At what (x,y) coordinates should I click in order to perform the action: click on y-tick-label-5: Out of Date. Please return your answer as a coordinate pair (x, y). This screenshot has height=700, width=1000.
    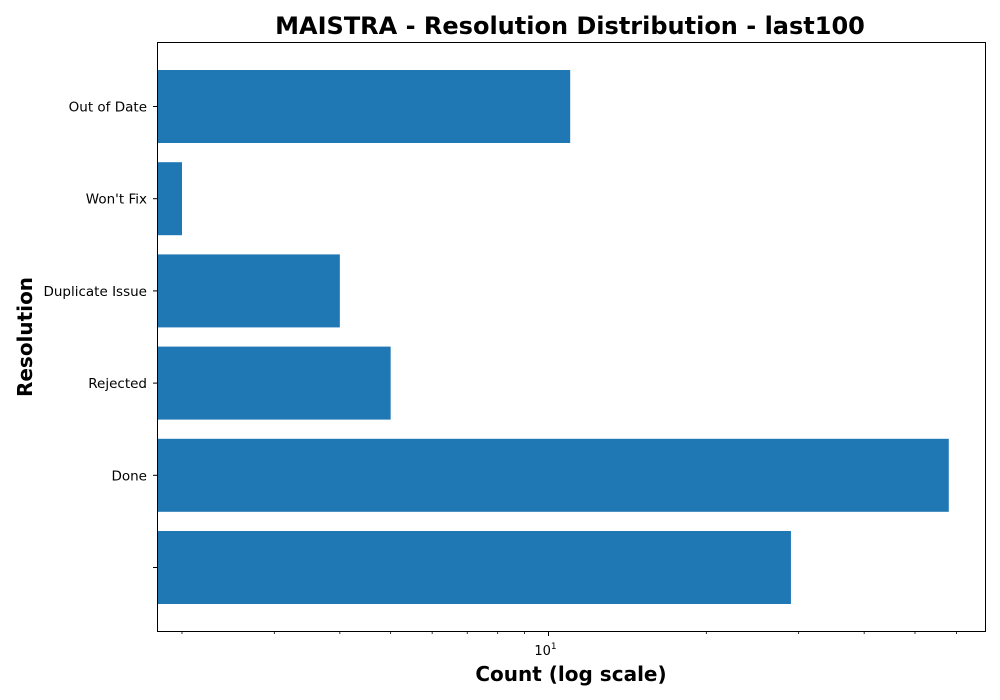
    Looking at the image, I should click on (108, 108).